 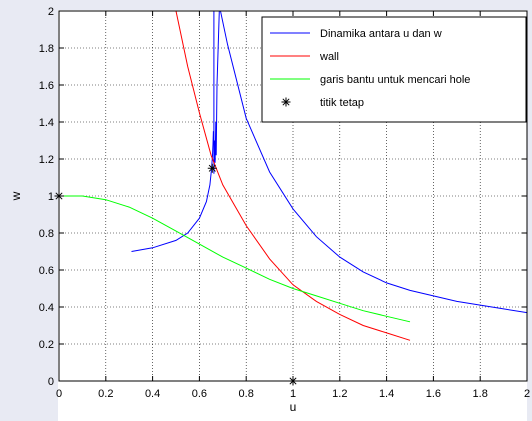 I want to click on background-band-top, so click(x=266, y=5).